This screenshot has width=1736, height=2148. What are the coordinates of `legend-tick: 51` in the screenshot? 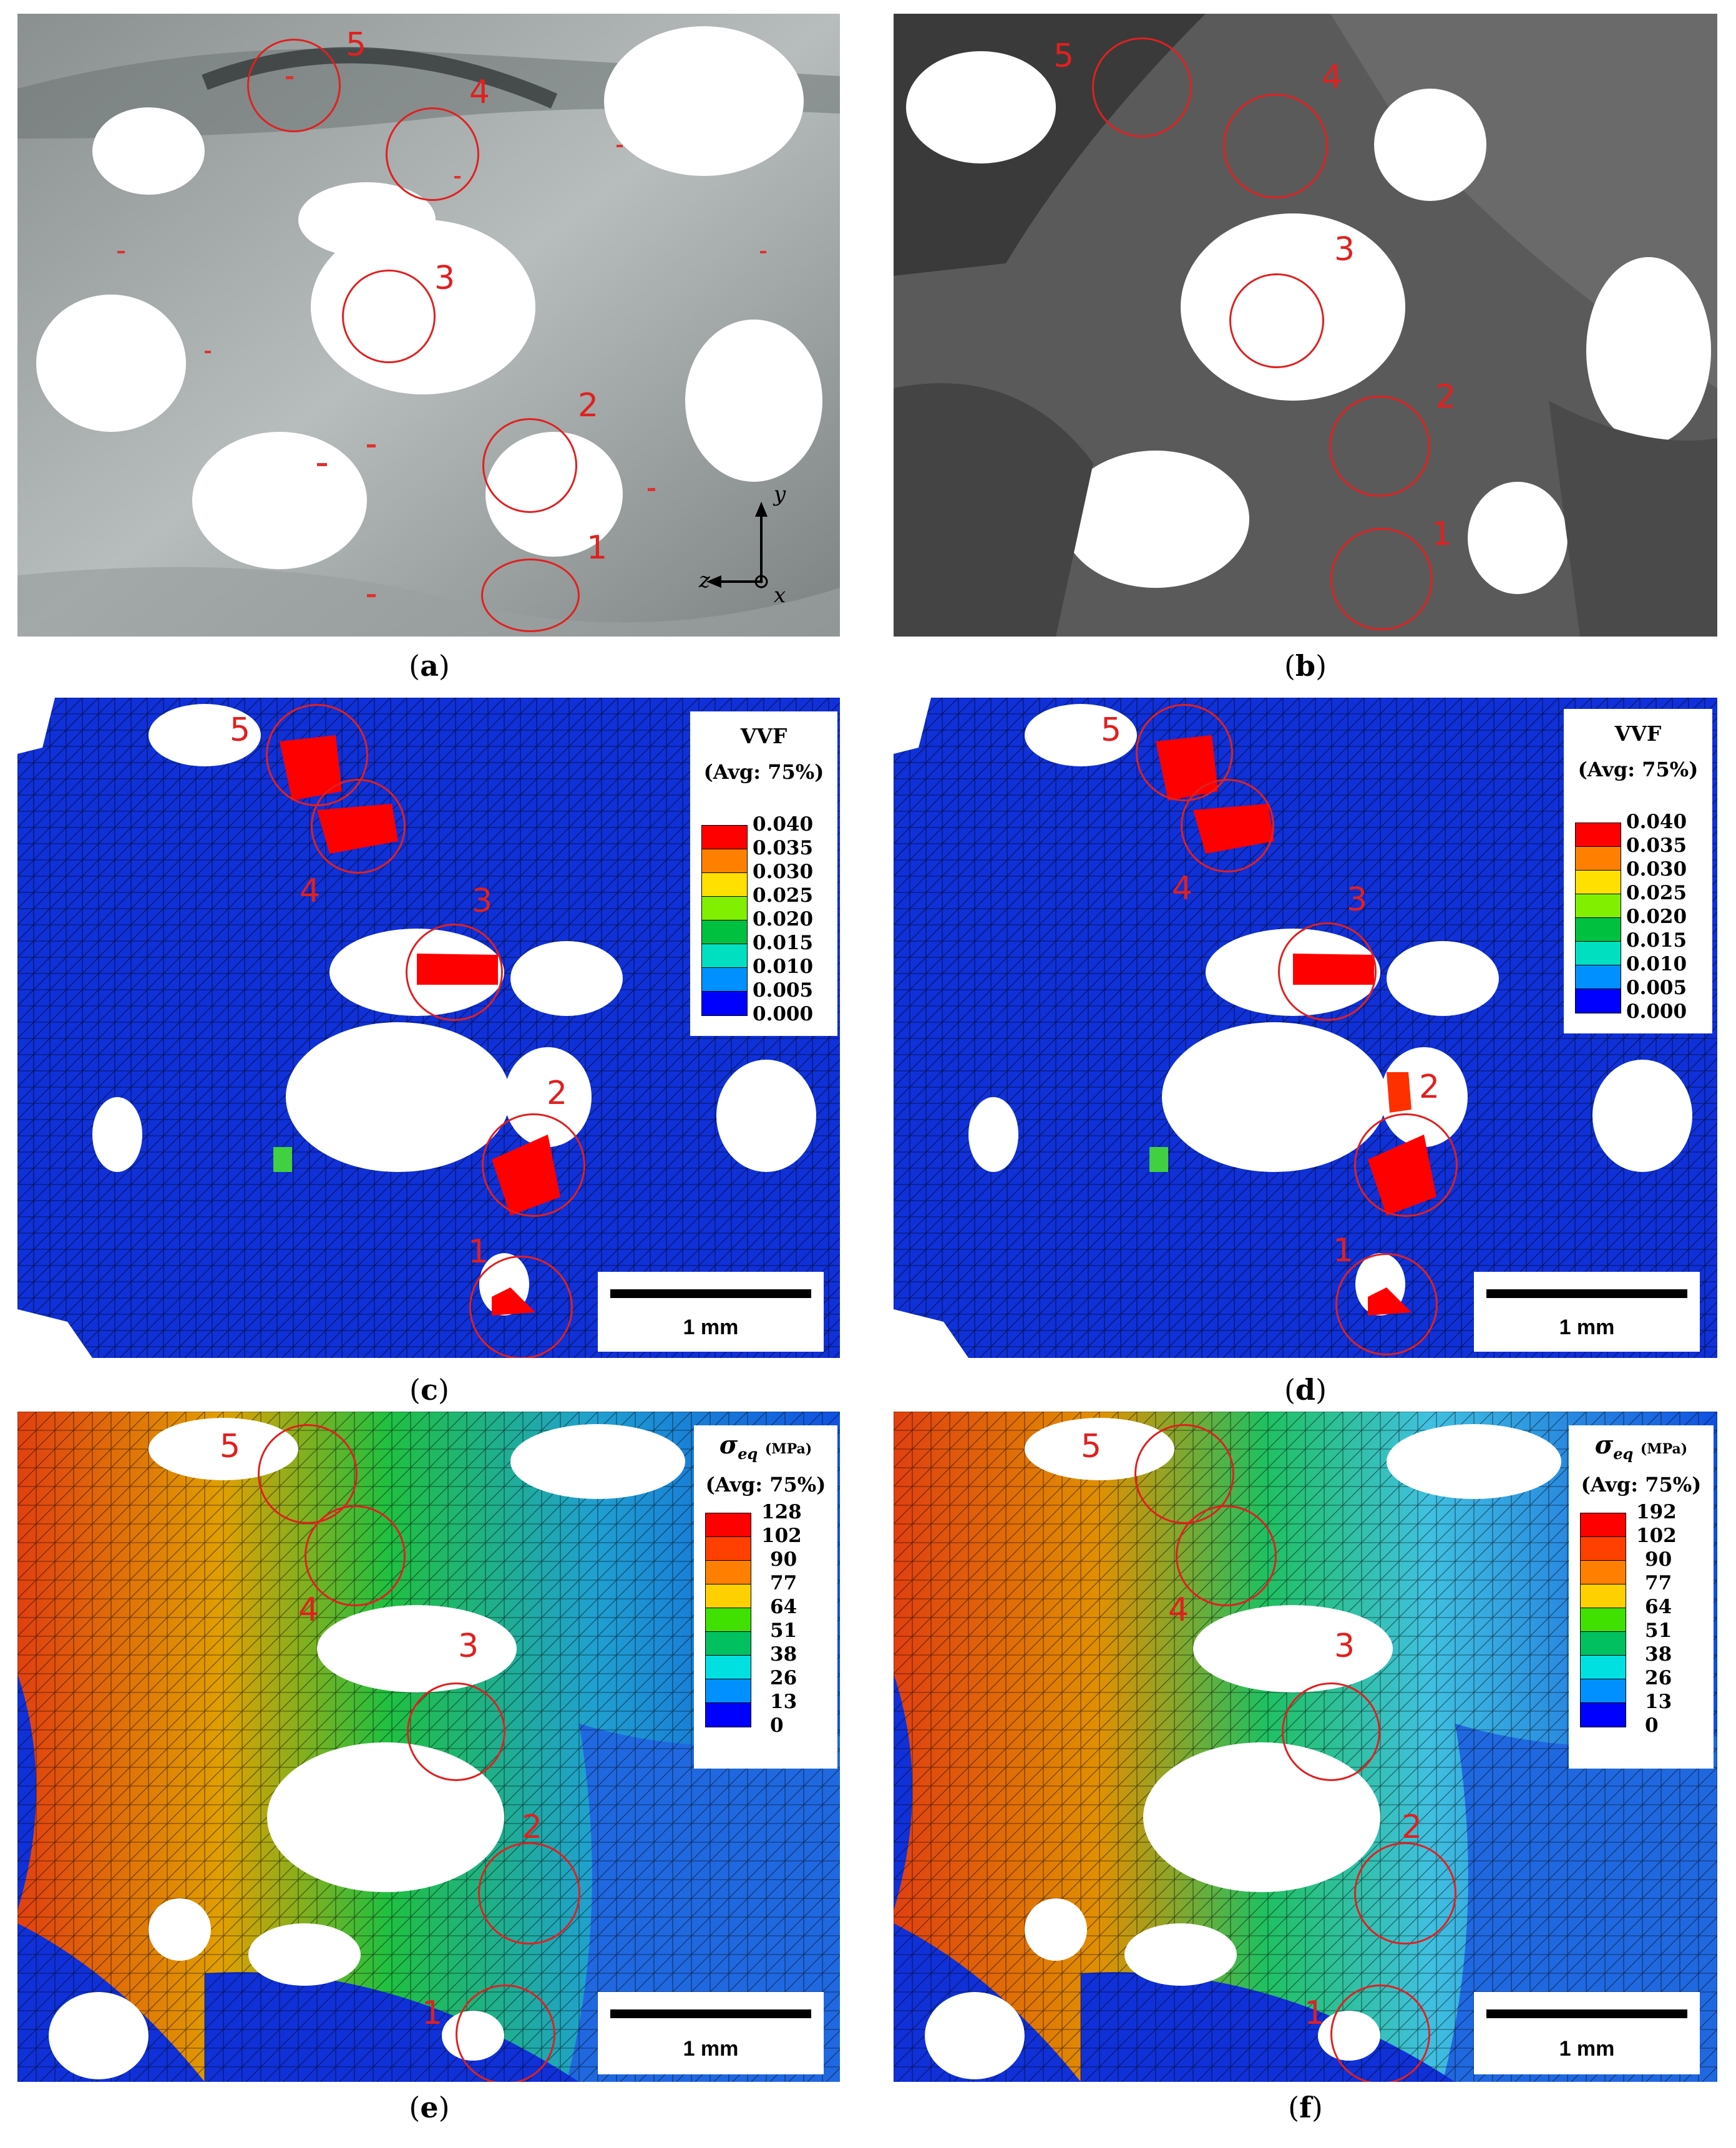 It's located at (783, 1630).